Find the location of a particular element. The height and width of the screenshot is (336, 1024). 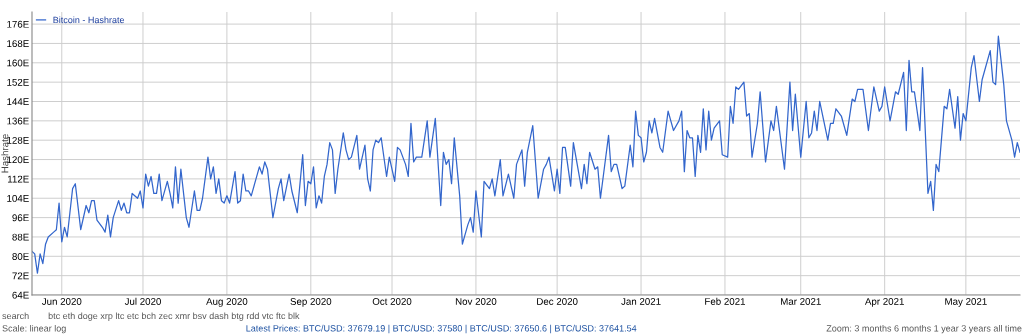

y-axis-title: Hashrate is located at coordinates (5, 153).